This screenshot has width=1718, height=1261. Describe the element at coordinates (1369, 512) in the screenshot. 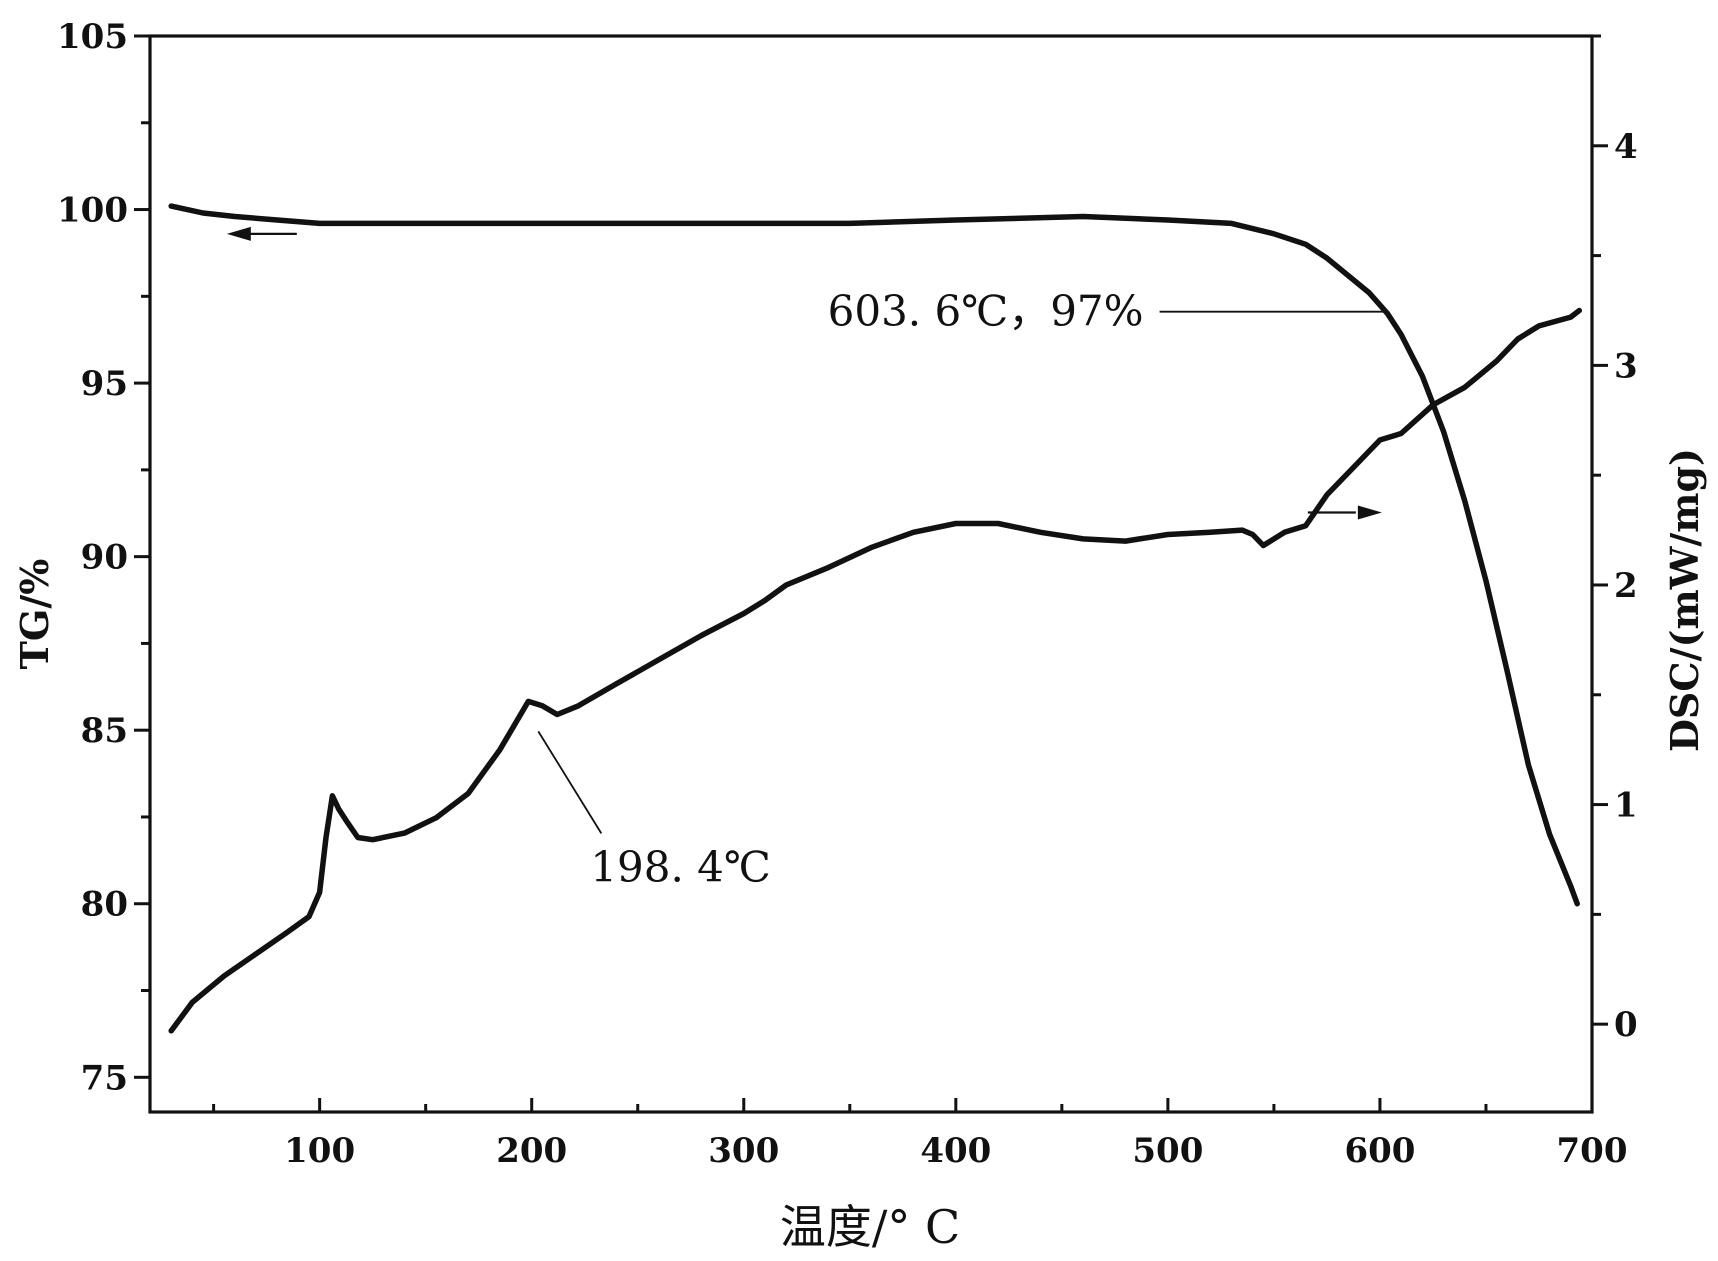

I see `dsc-right-arrow-icon` at that location.